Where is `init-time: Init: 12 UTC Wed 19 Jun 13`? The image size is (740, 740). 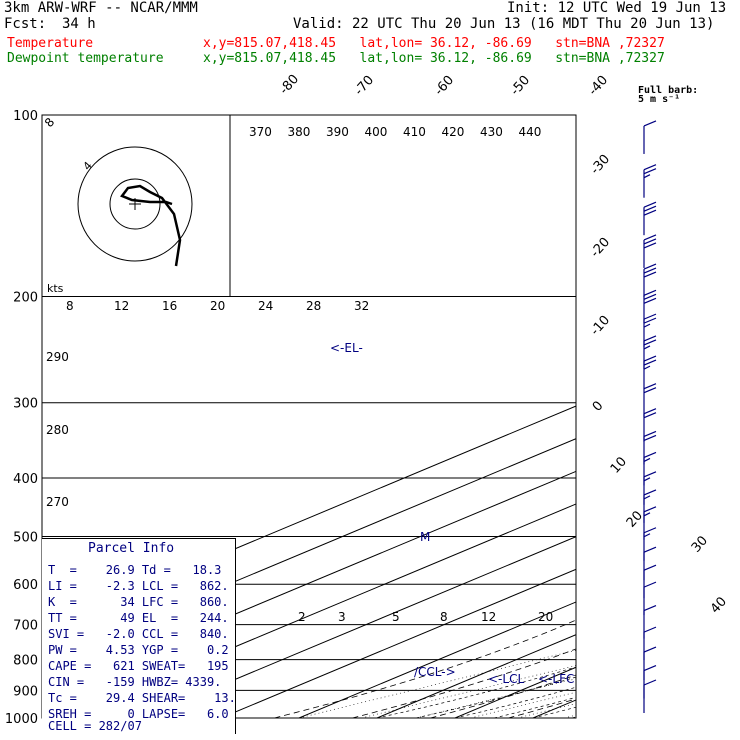 init-time: Init: 12 UTC Wed 19 Jun 13 is located at coordinates (617, 8).